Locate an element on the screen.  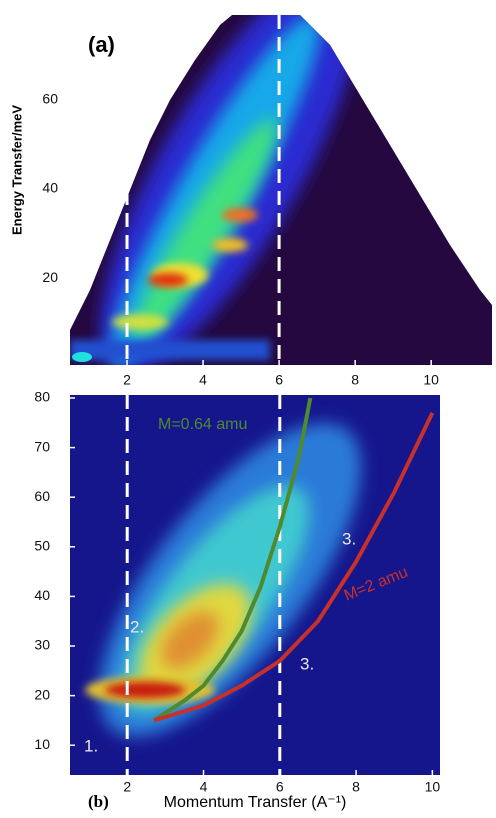
annotation: 2. is located at coordinates (137, 626).